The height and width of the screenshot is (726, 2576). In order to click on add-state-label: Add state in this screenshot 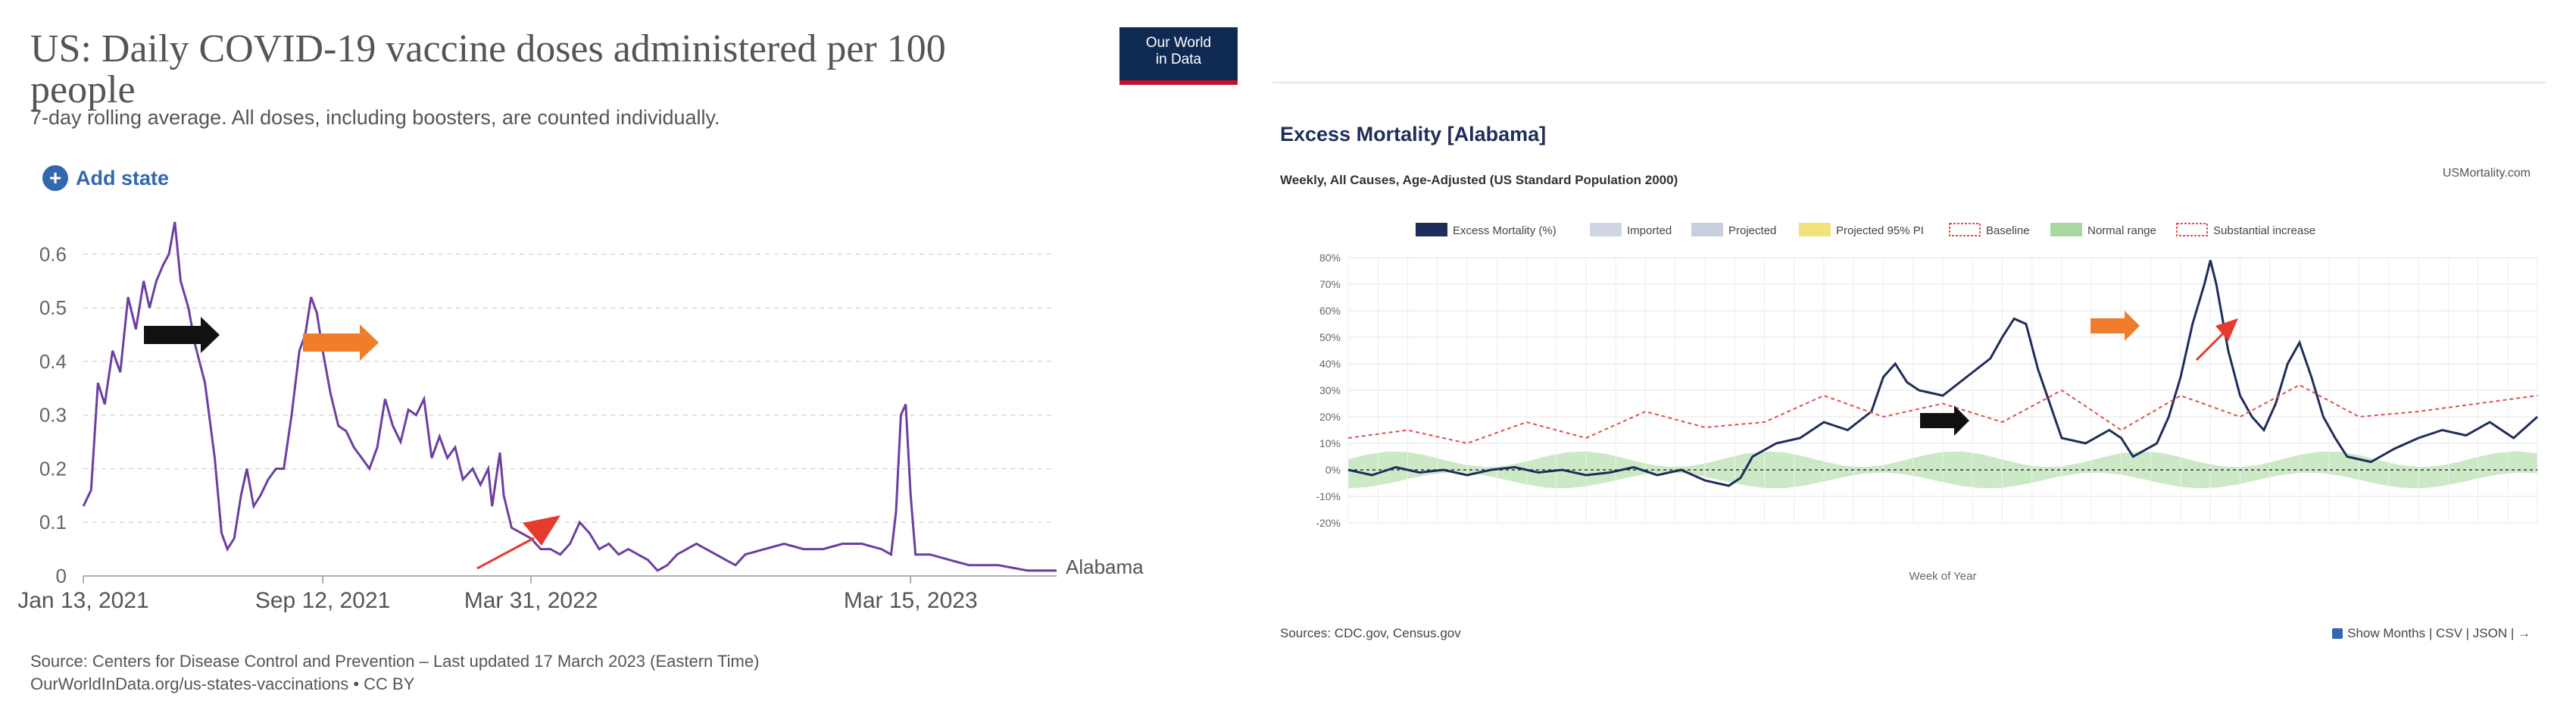, I will do `click(123, 177)`.